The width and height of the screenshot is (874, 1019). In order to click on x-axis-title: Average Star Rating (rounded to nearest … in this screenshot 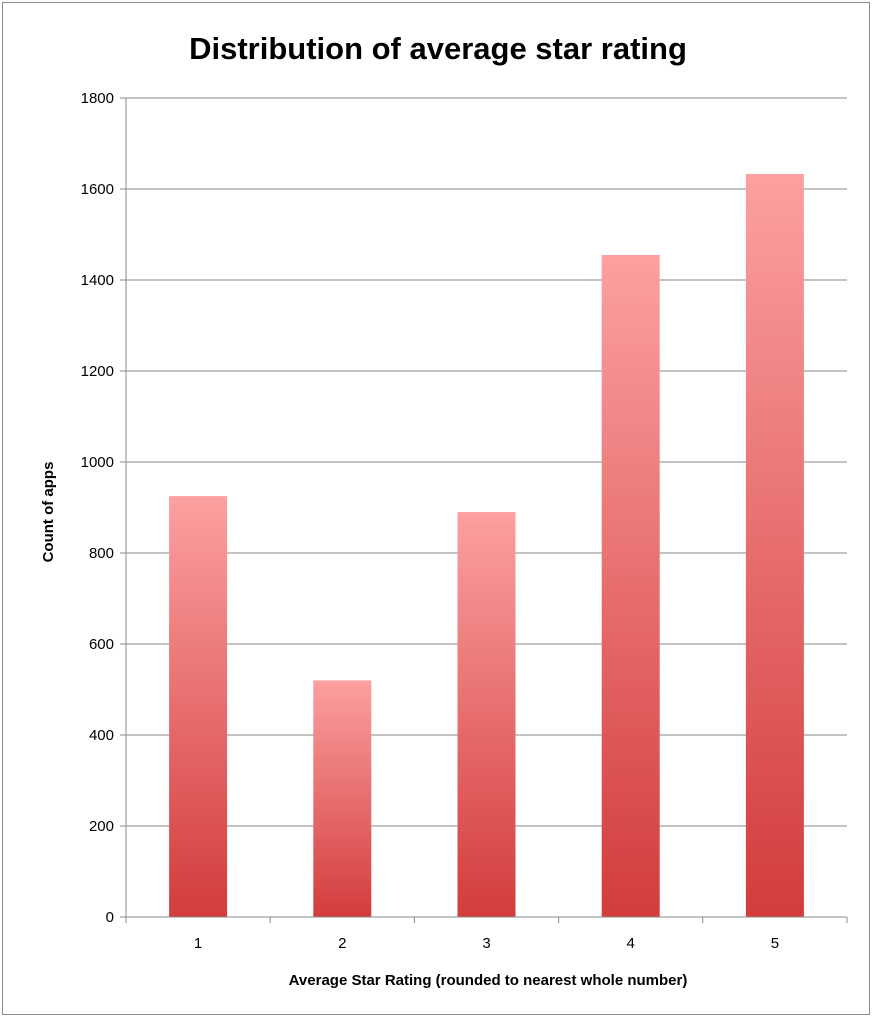, I will do `click(488, 980)`.